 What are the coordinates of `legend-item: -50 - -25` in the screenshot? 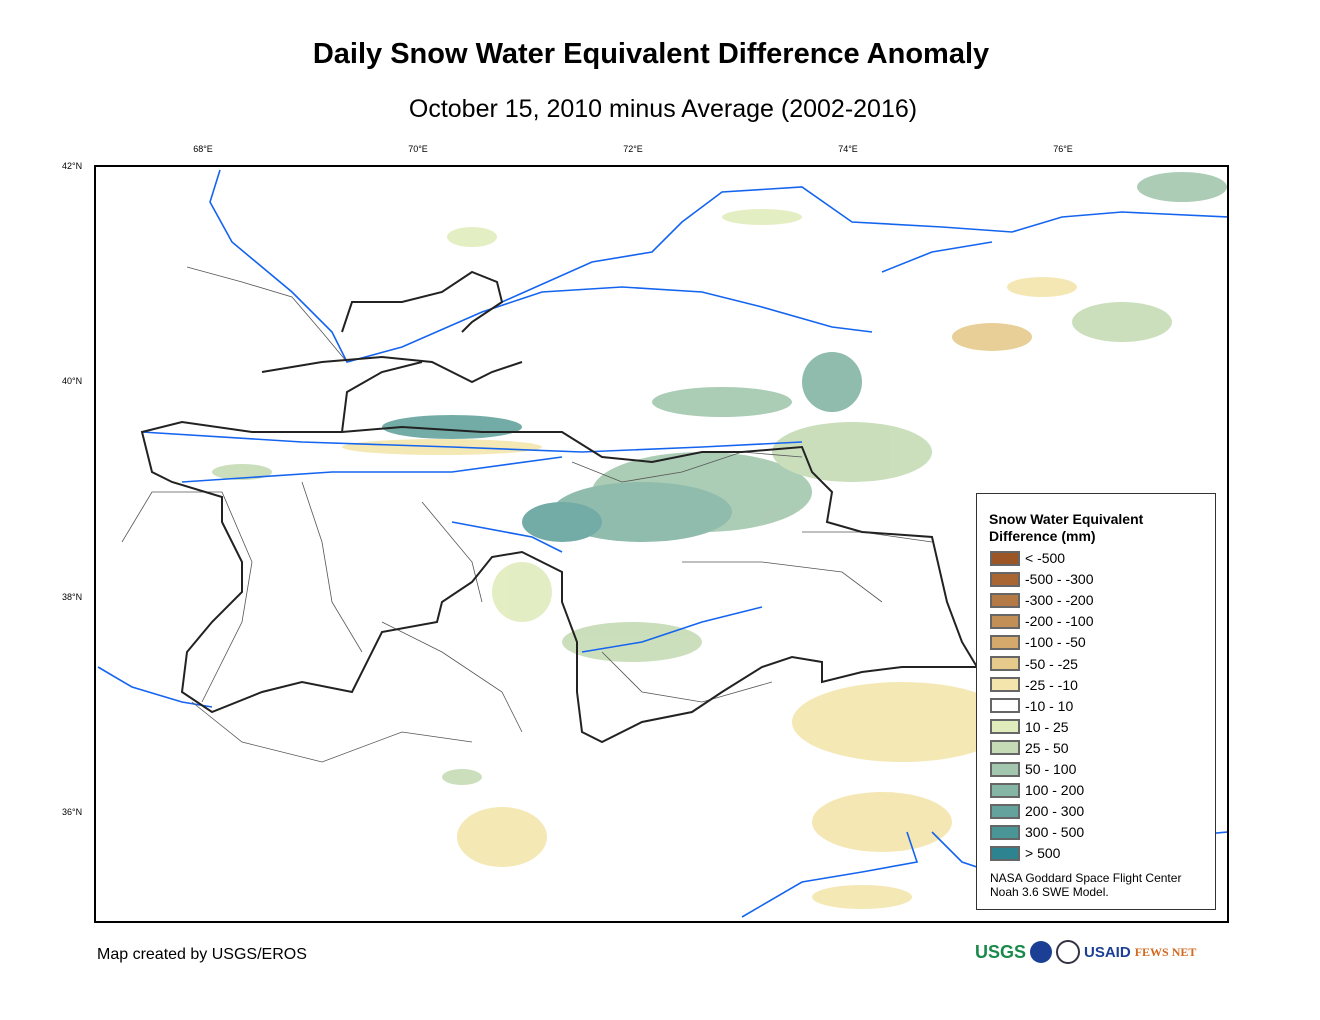 It's located at (1034, 664).